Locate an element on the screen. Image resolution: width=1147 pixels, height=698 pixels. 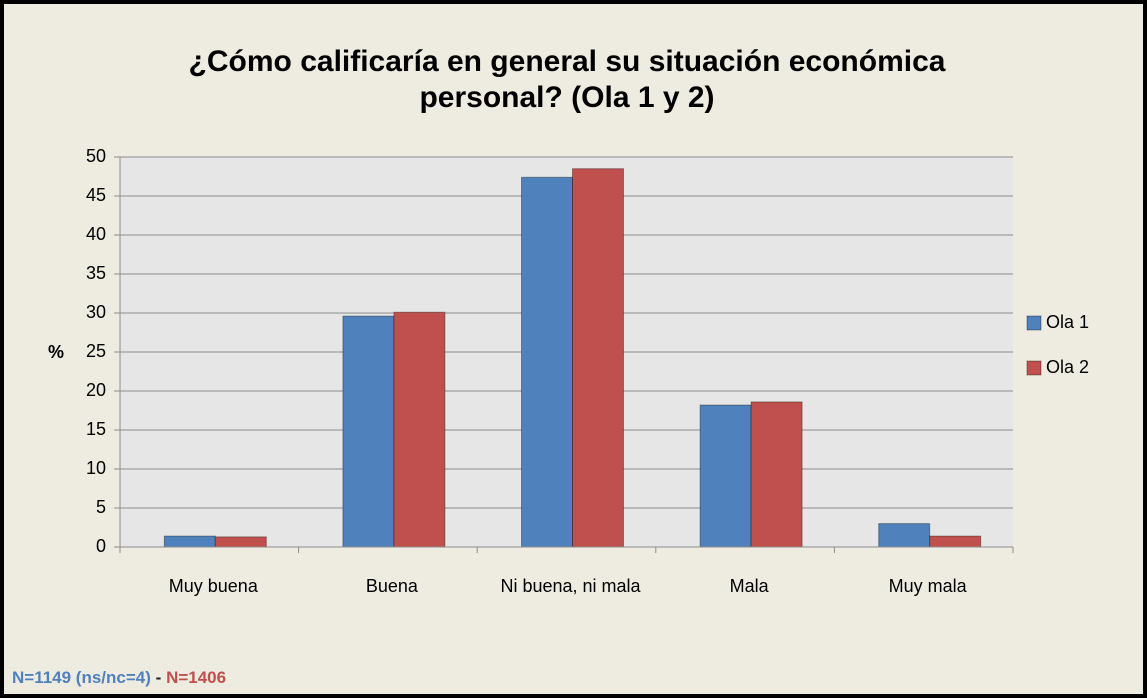
y-tick-label: 10 is located at coordinates (96, 468).